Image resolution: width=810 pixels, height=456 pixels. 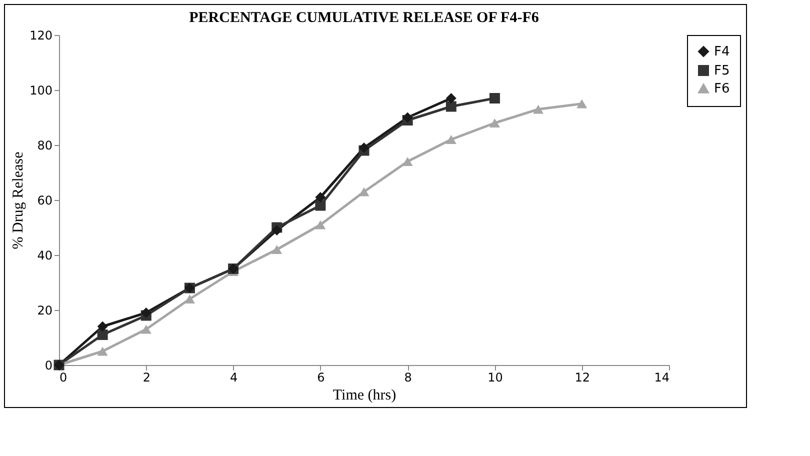 What do you see at coordinates (146, 377) in the screenshot?
I see `x-tick-label: 2` at bounding box center [146, 377].